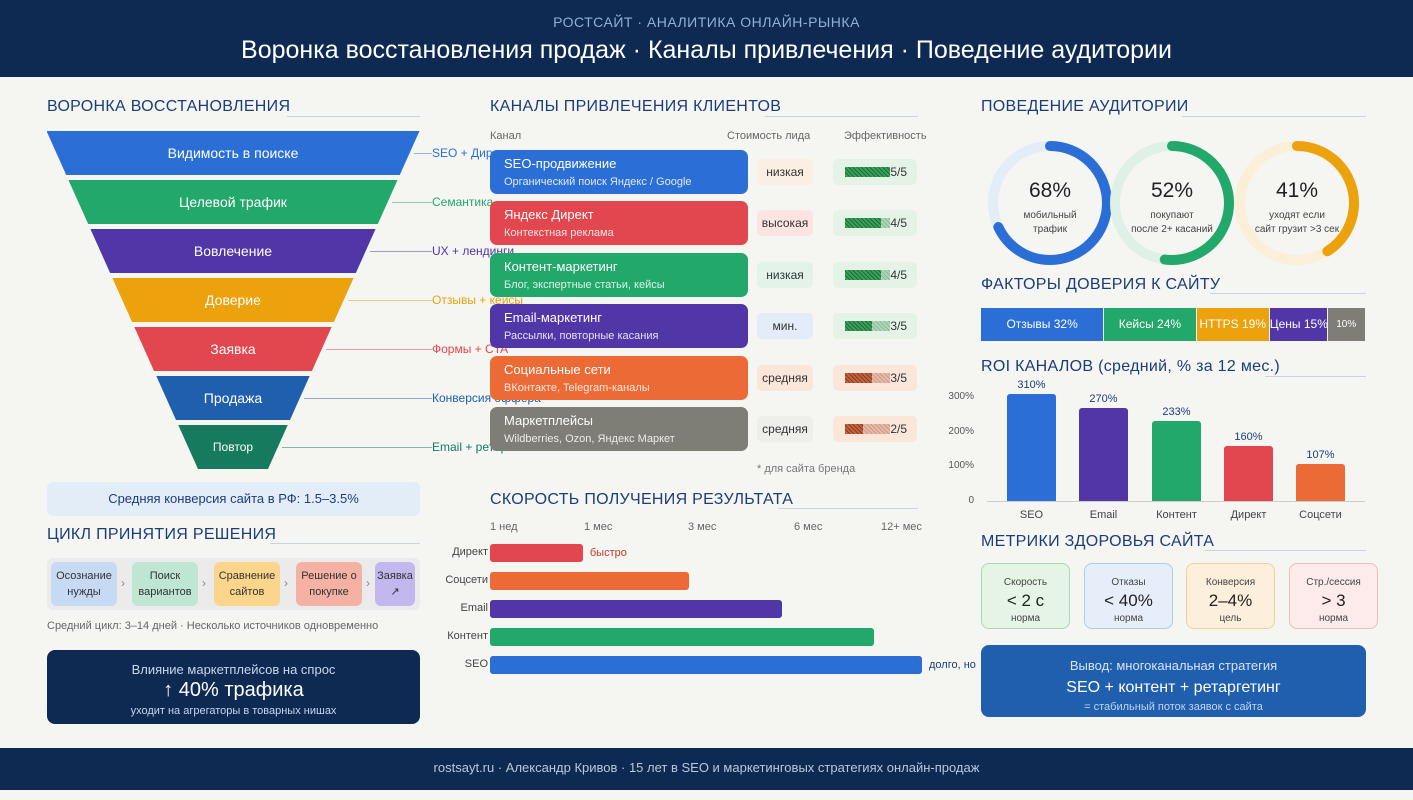 This screenshot has height=800, width=1413. What do you see at coordinates (1333, 600) in the screenshot?
I see `health-metric-value: > 3` at bounding box center [1333, 600].